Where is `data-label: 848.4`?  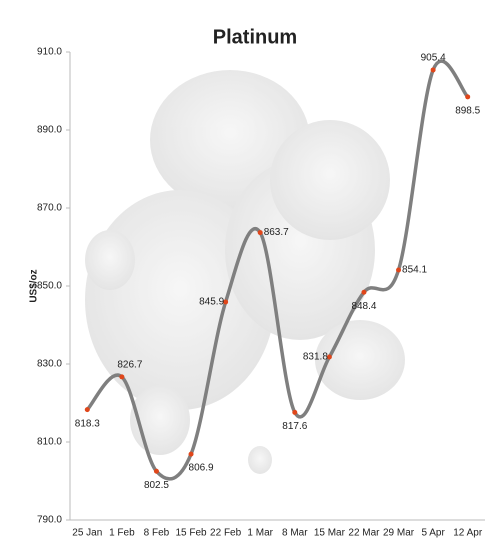 data-label: 848.4 is located at coordinates (363, 306).